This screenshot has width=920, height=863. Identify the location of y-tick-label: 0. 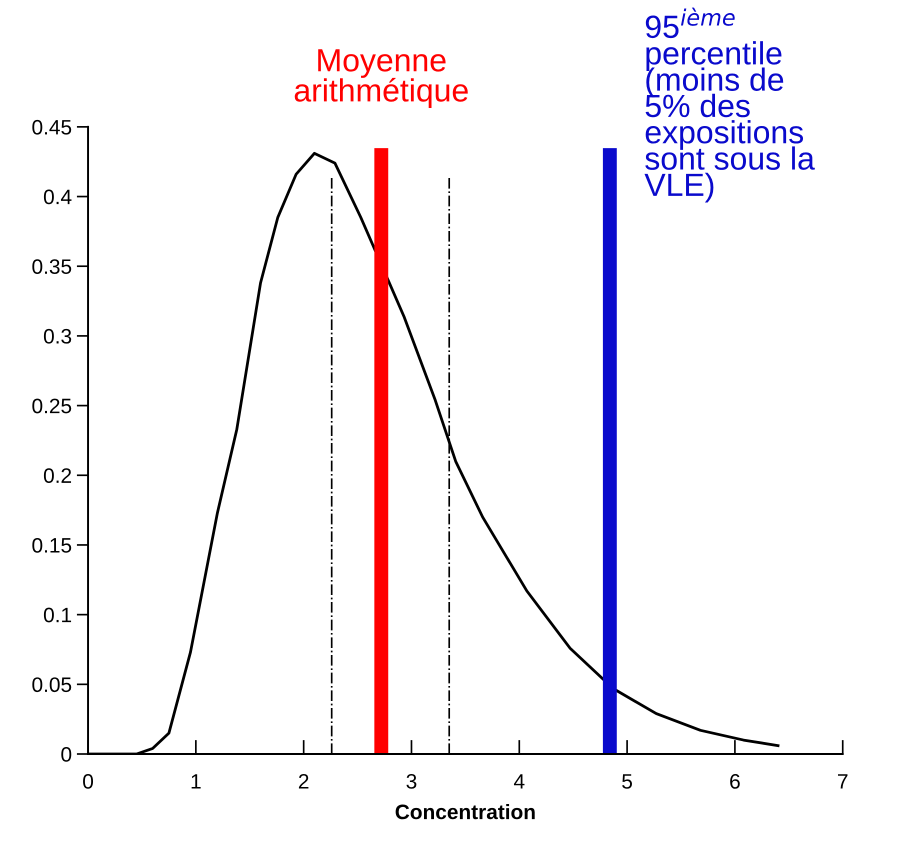
(66, 754).